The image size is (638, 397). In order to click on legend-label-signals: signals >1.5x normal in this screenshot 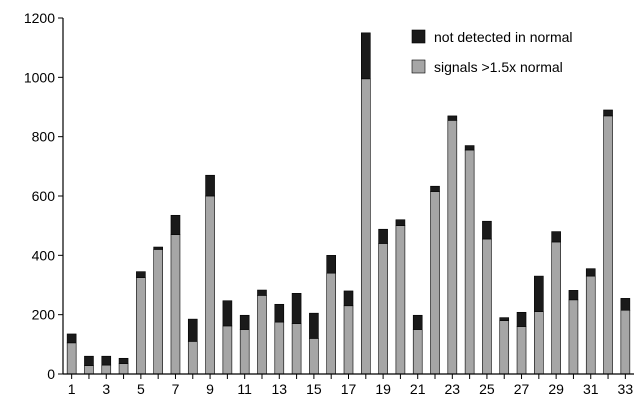, I will do `click(498, 67)`.